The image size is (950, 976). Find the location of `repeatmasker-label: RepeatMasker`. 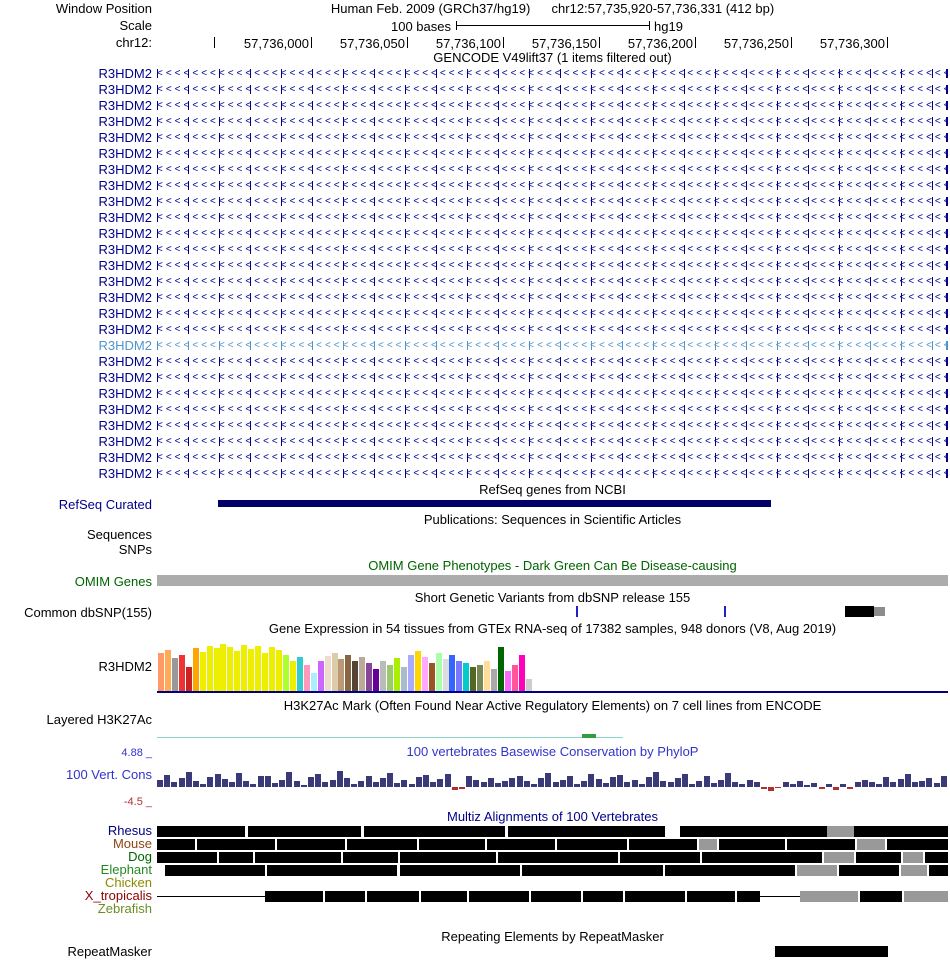

repeatmasker-label: RepeatMasker is located at coordinates (109, 951).